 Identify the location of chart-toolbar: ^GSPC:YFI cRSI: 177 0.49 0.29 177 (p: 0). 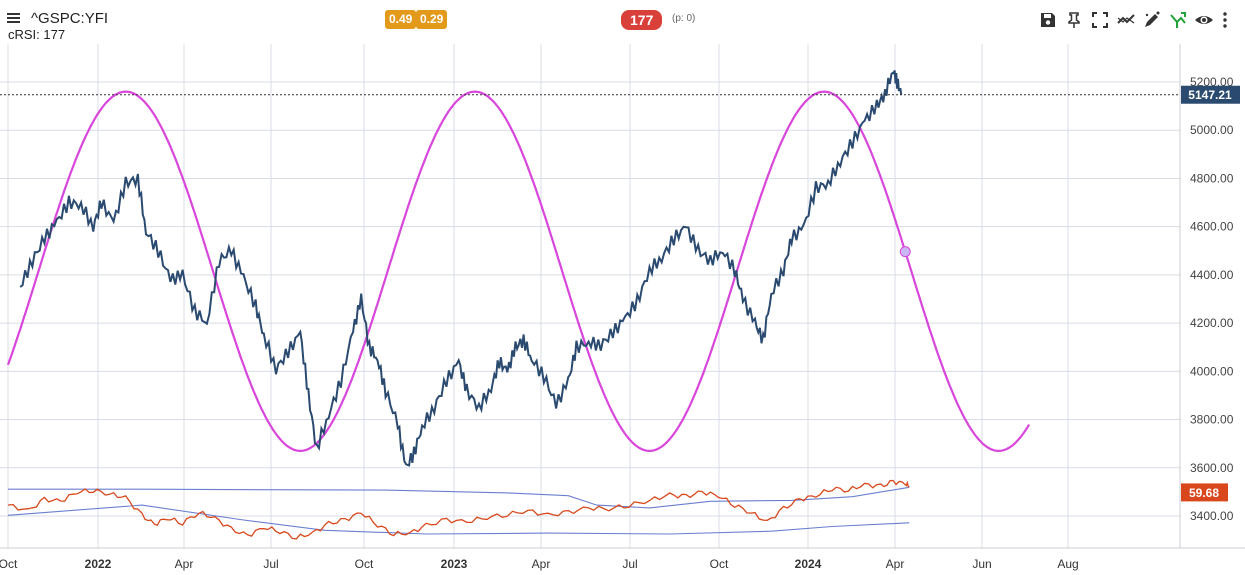
(622, 22).